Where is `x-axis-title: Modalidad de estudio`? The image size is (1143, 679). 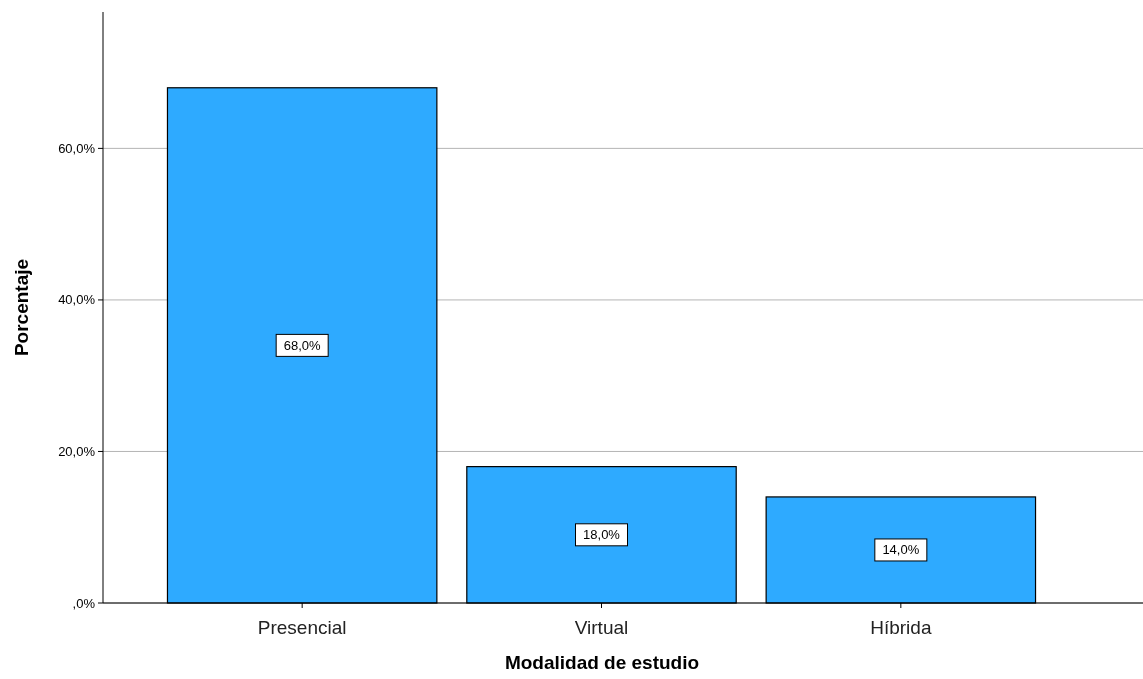 x-axis-title: Modalidad de estudio is located at coordinates (602, 662).